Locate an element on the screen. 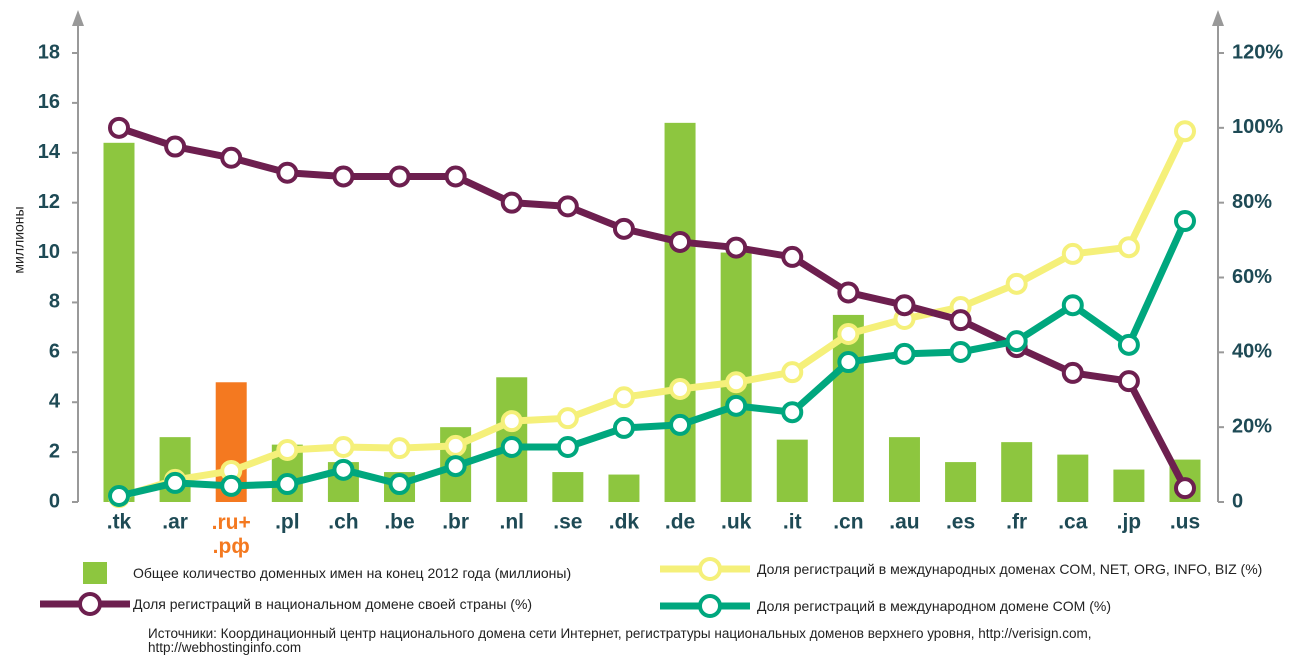  x-tick-label: .br is located at coordinates (455, 522).